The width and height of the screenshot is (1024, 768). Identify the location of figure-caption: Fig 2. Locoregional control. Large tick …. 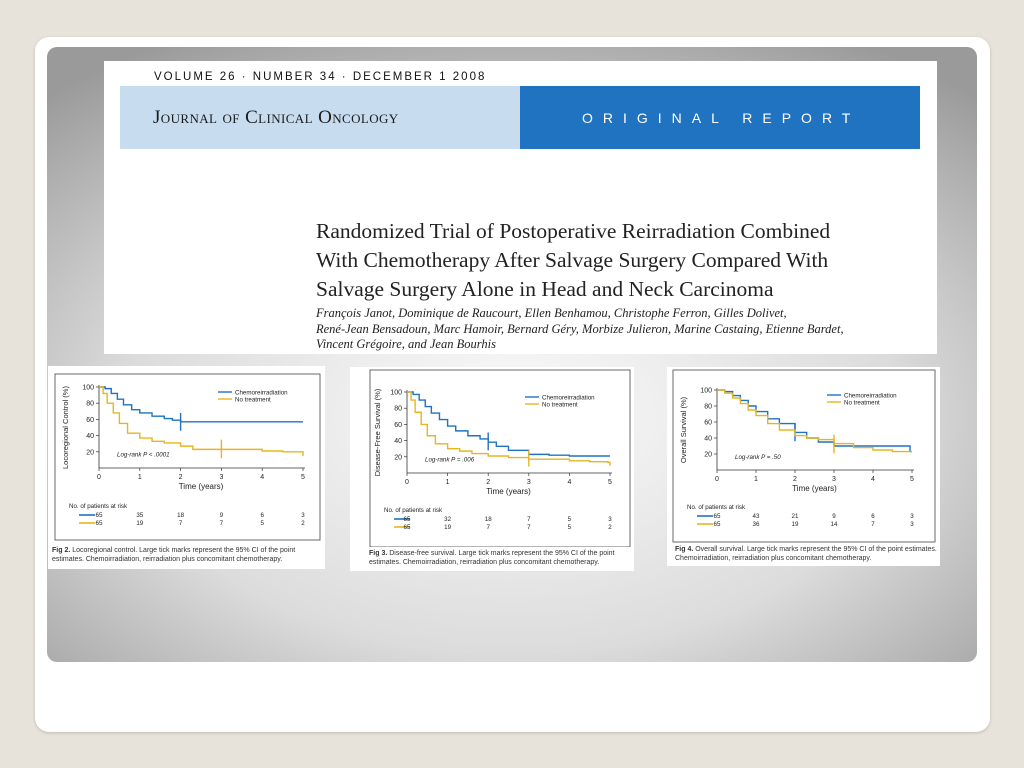
(187, 555).